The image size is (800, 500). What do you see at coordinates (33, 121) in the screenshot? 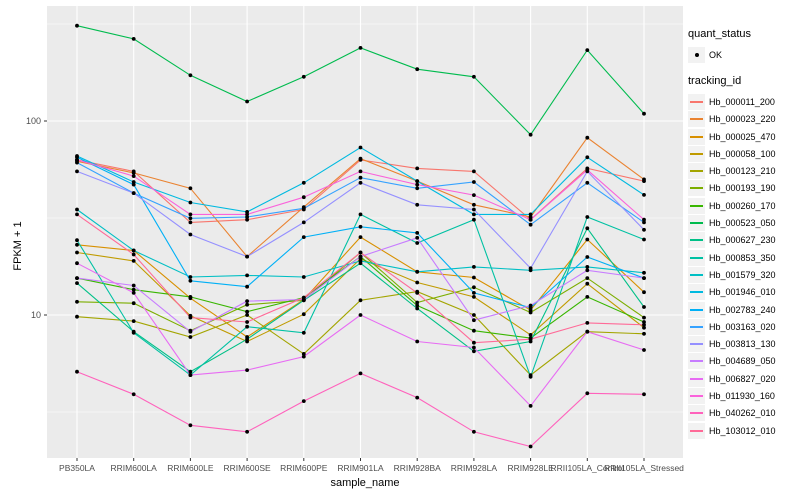
I see `y-tick-label: 100` at bounding box center [33, 121].